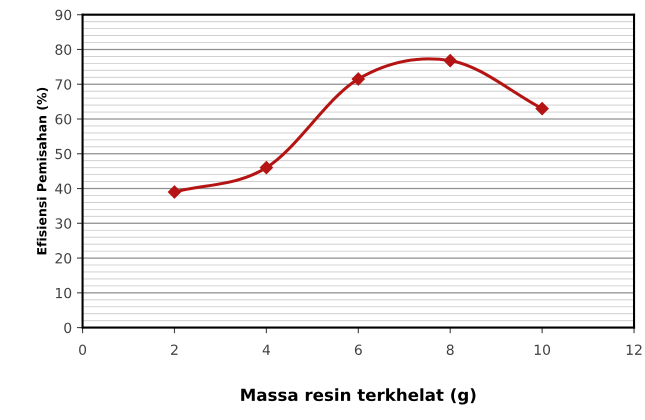 The height and width of the screenshot is (420, 645). I want to click on x-tick-label: 0, so click(82, 350).